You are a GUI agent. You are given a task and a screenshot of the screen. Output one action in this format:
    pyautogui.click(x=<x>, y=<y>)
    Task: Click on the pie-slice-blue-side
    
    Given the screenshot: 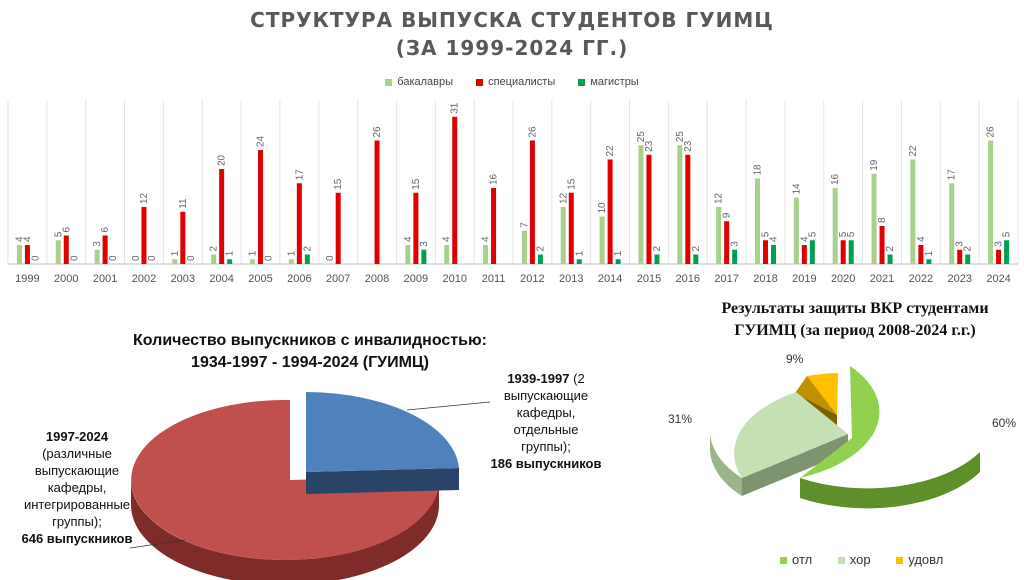 What is the action you would take?
    pyautogui.click(x=382, y=481)
    